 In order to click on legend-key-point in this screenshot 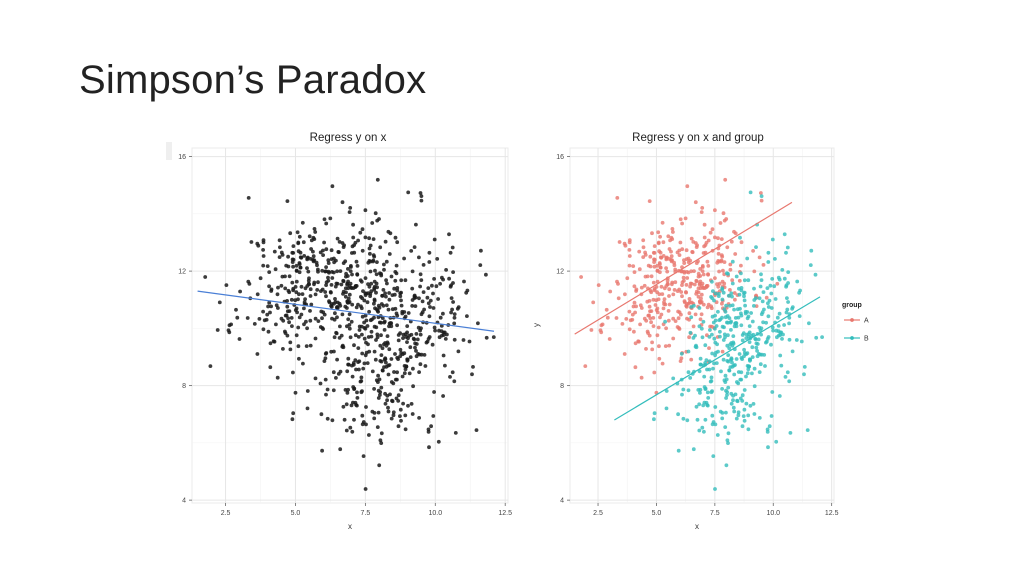, I will do `click(852, 320)`.